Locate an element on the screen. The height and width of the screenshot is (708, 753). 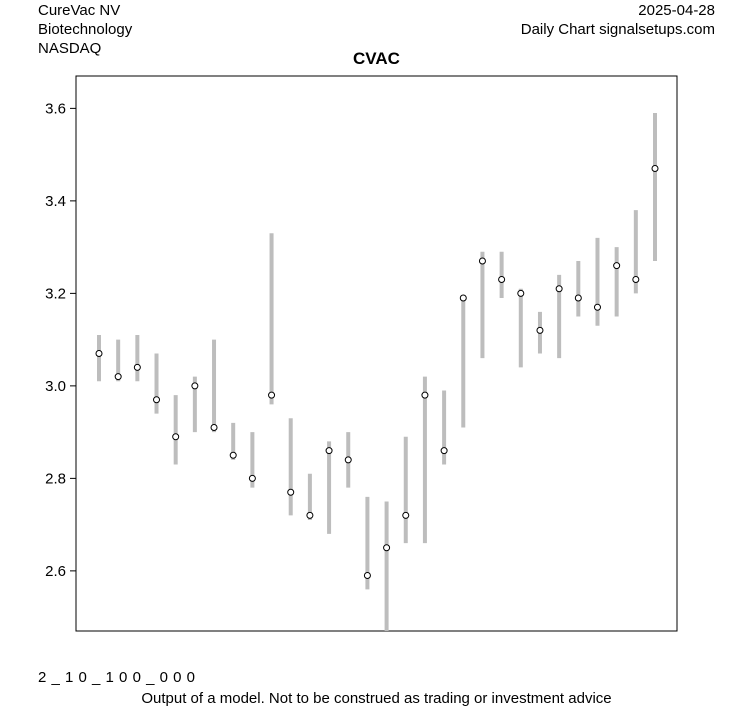
y-tick-label: 3.0 is located at coordinates (55, 386).